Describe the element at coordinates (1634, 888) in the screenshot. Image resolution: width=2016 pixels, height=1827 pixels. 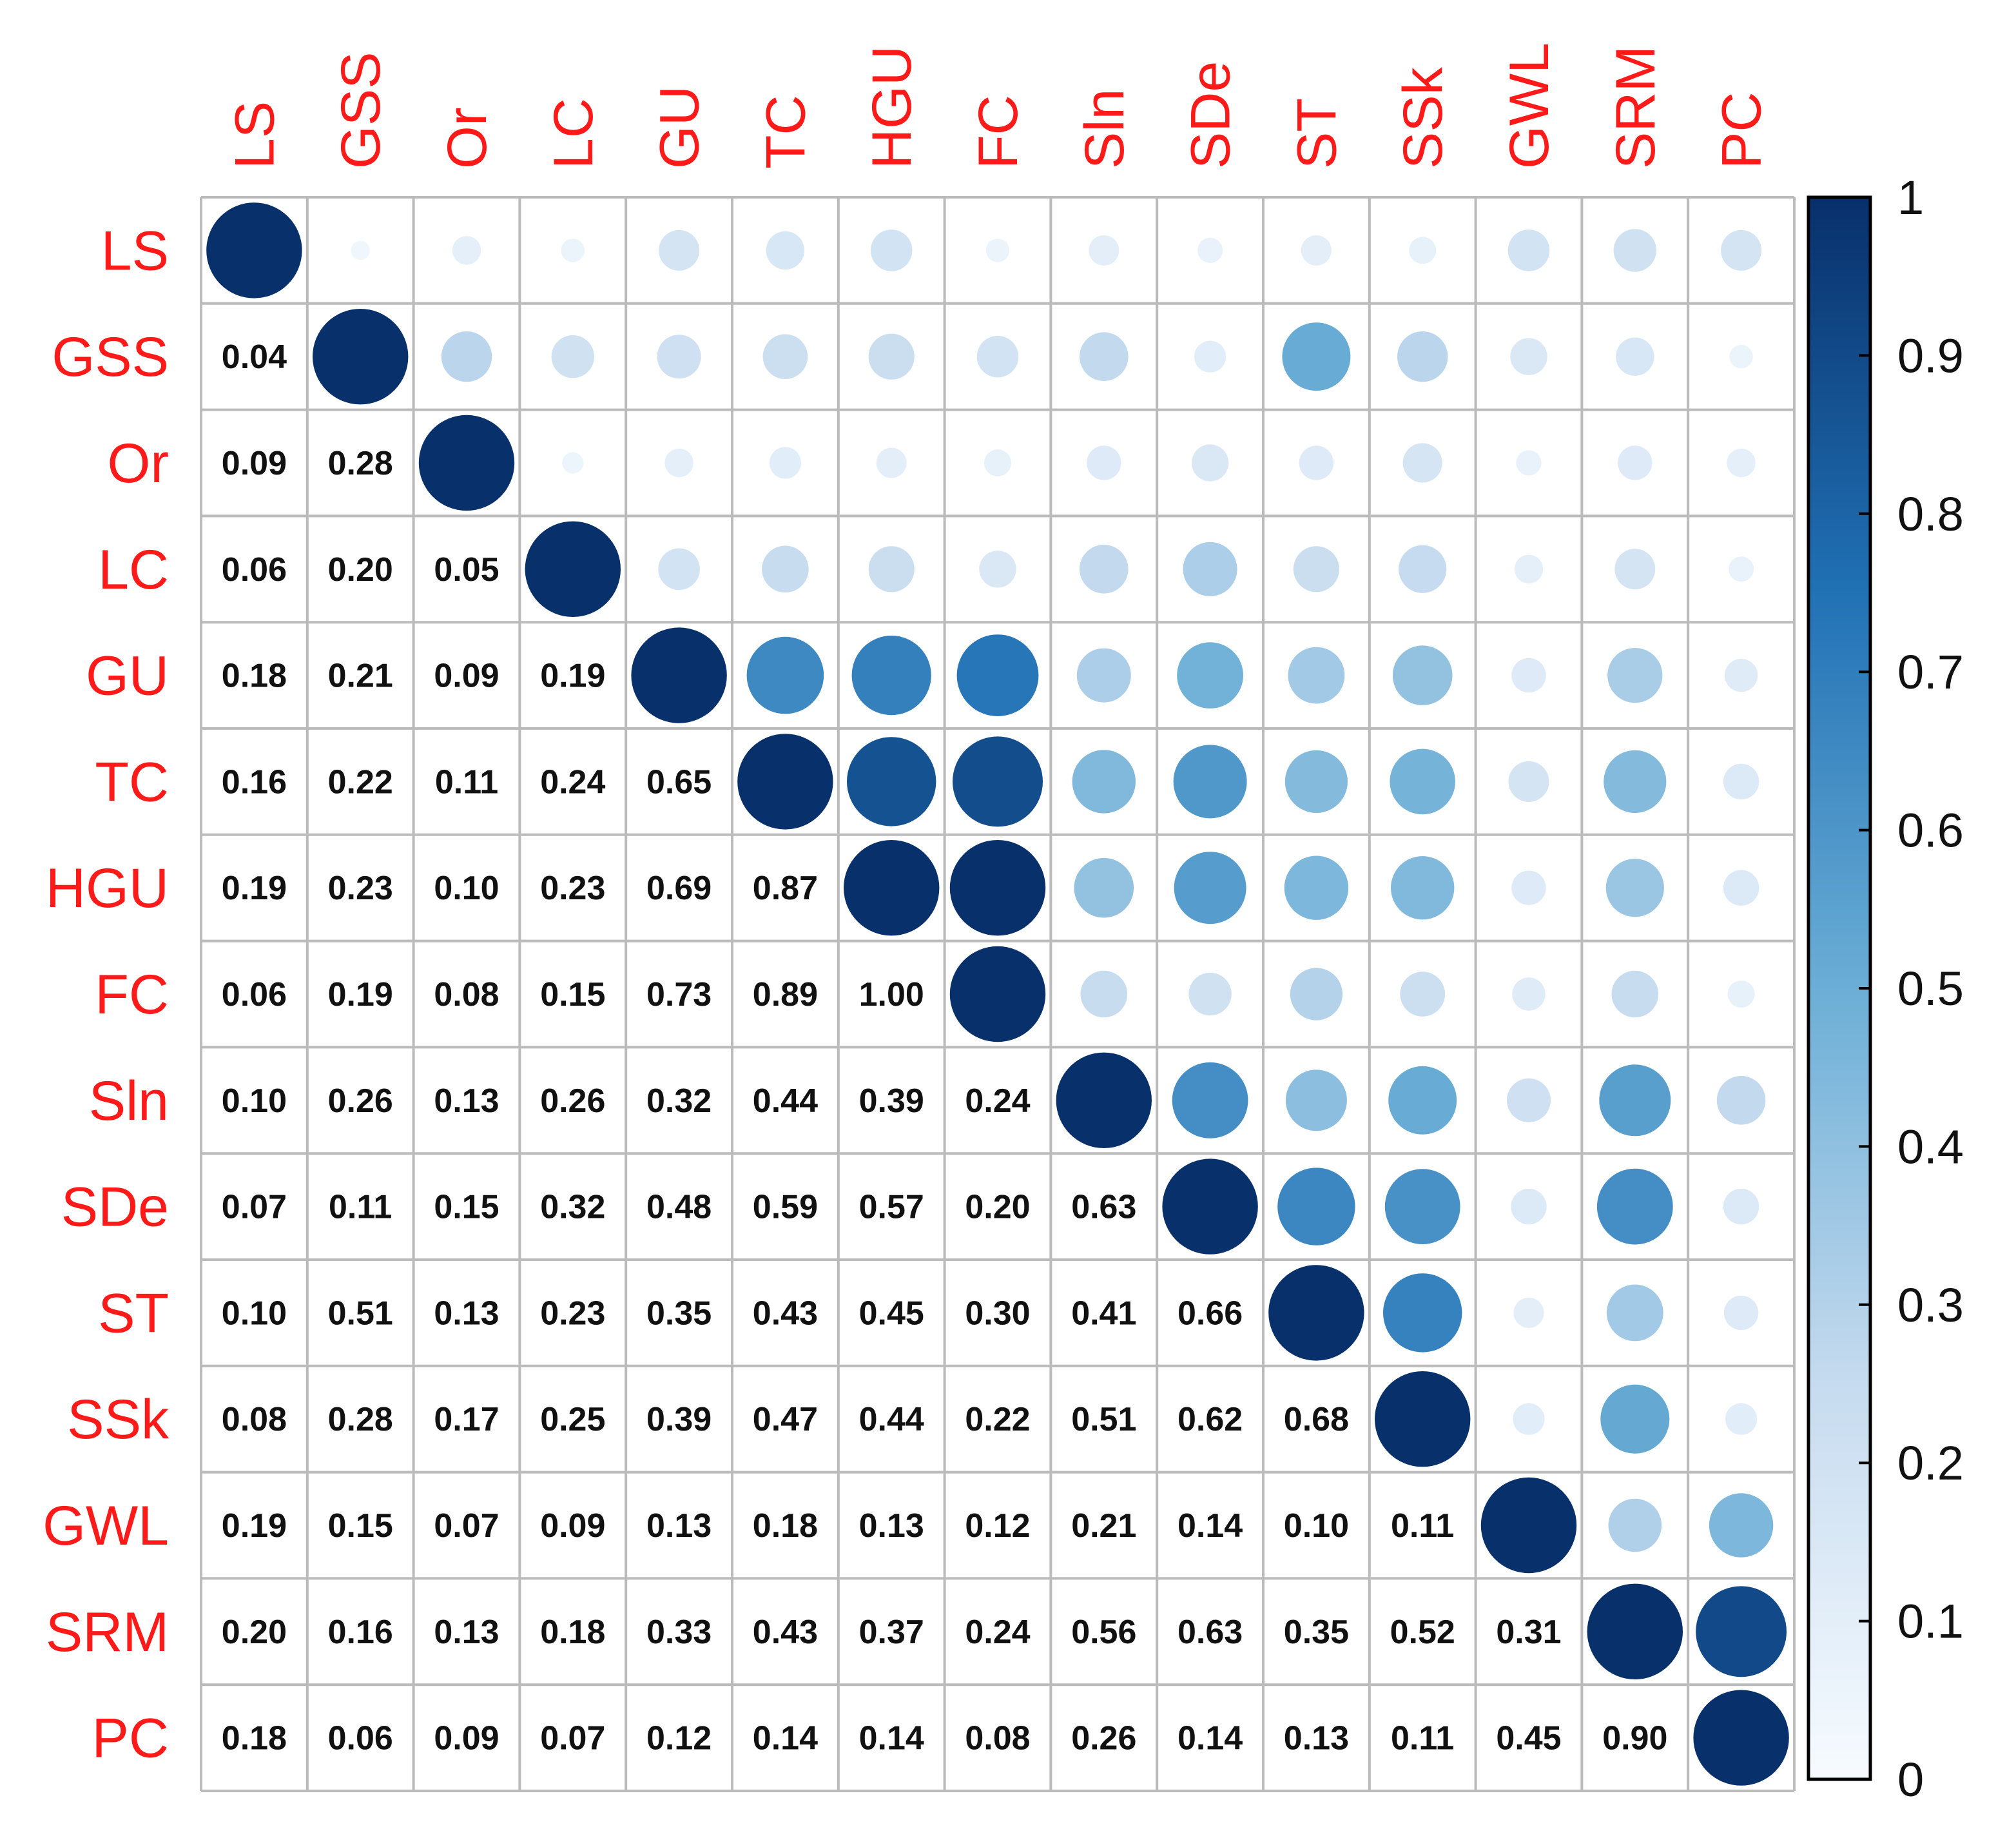
I see `corr-circle-HGU-SRM` at that location.